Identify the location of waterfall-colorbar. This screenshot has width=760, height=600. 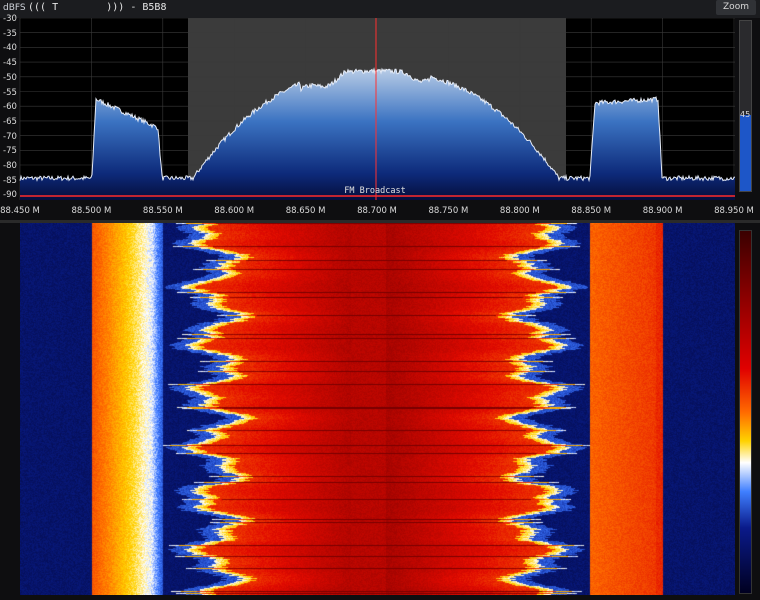
(745, 412).